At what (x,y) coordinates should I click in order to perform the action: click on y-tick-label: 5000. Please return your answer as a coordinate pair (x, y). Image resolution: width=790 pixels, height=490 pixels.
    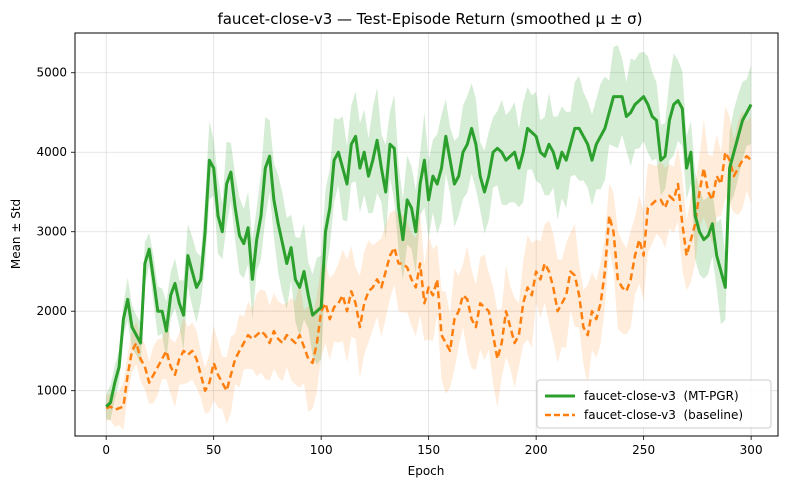
    Looking at the image, I should click on (51, 73).